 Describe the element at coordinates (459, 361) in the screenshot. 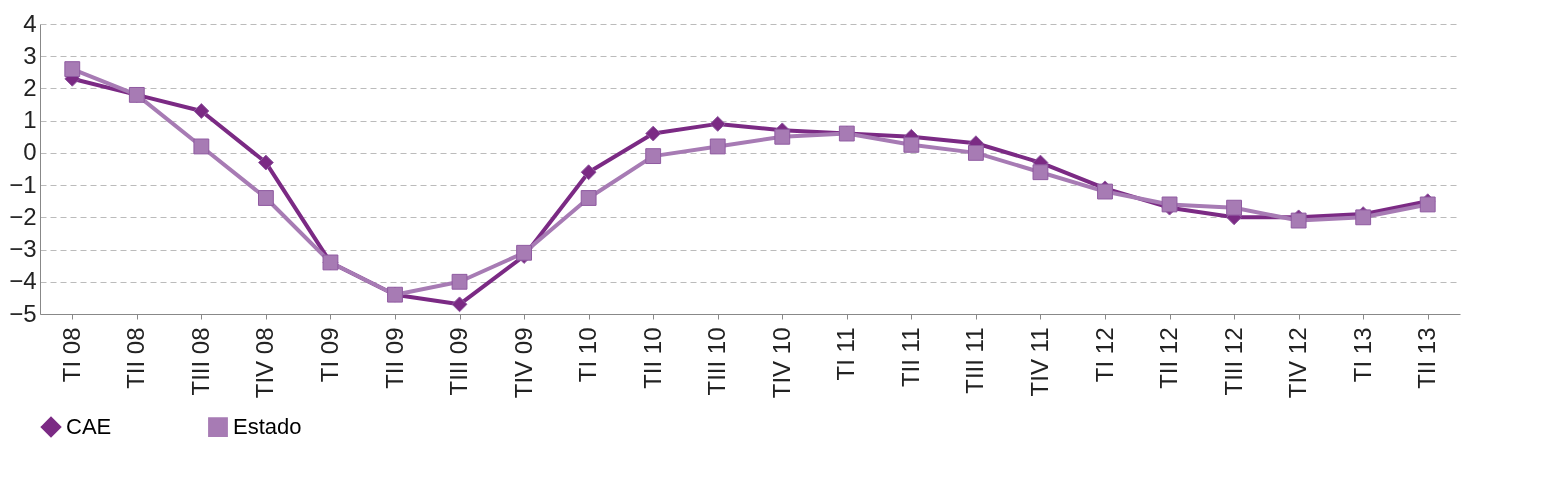

I see `x-tick-label: TIII 09` at that location.